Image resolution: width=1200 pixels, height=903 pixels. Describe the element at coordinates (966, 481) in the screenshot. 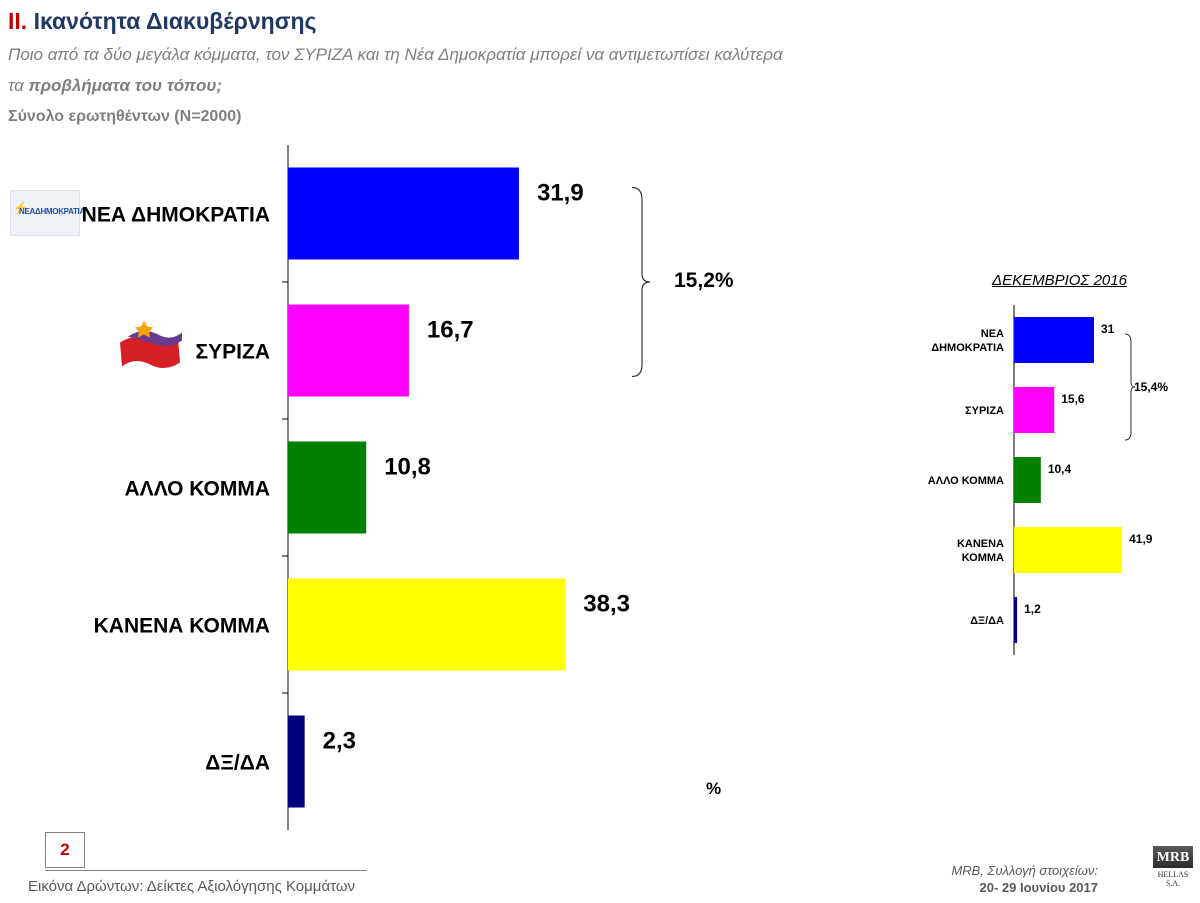

I see `dec-category-label: ΑΛΛΟ ΚΟΜΜΑ` at that location.